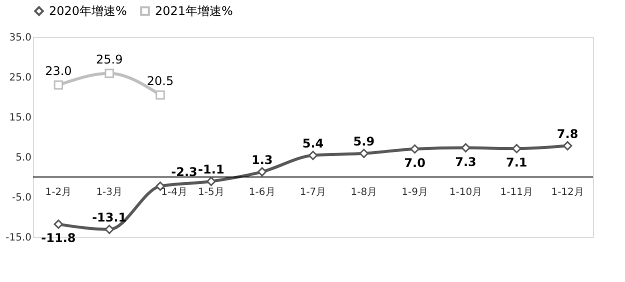 This screenshot has width=625, height=282. What do you see at coordinates (24, 158) in the screenshot?
I see `y-tick-label: 5.0` at bounding box center [24, 158].